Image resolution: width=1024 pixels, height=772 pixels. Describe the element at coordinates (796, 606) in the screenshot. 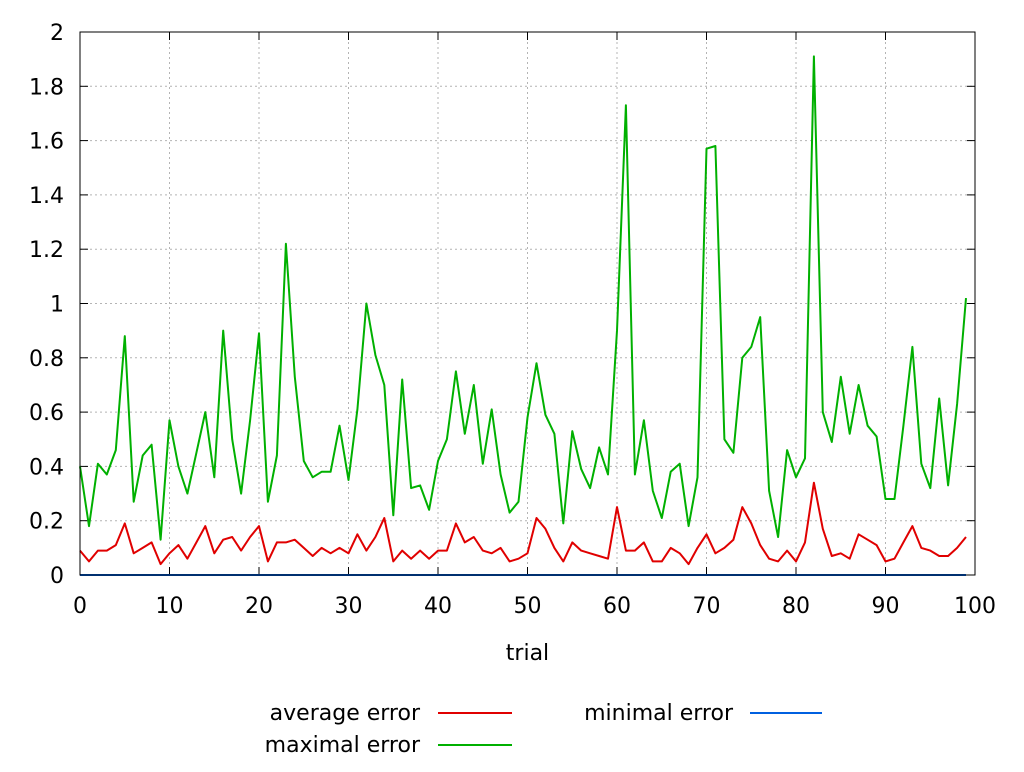

I see `x-tick-label: 80` at that location.